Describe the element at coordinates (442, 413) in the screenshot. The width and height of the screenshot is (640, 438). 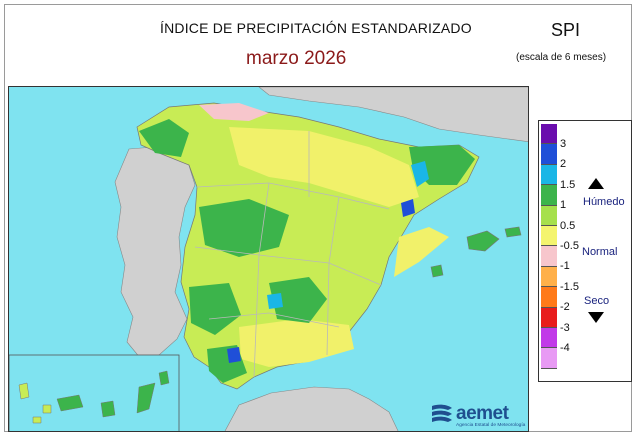
I see `aemet-logo-icon` at that location.